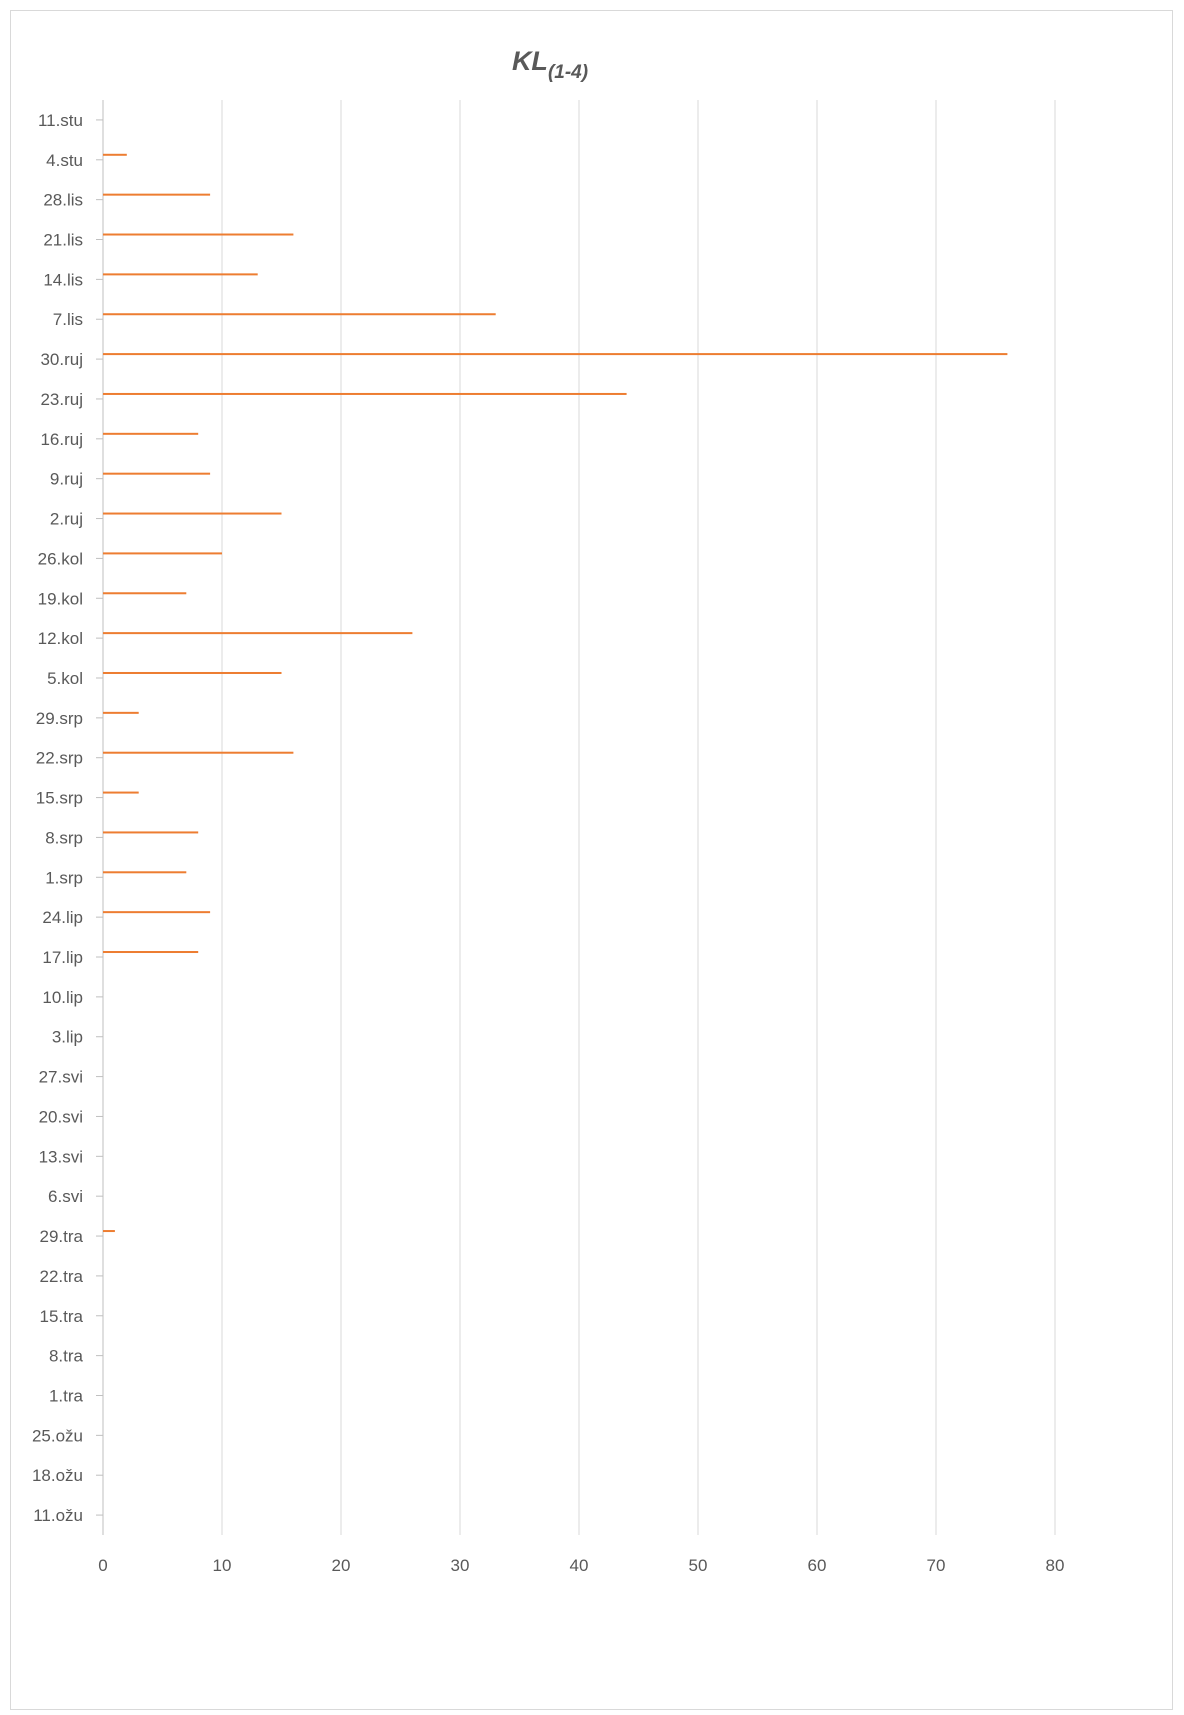  I want to click on chart-title-subscript: (1-4), so click(568, 72).